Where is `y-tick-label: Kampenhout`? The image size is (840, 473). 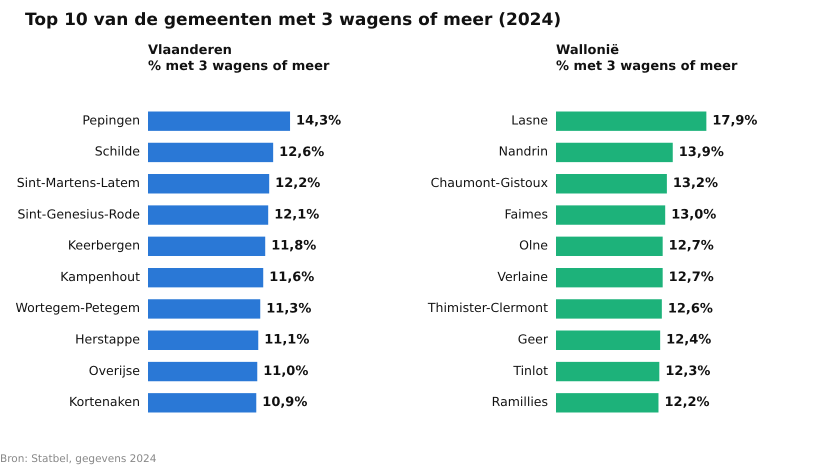
y-tick-label: Kampenhout is located at coordinates (100, 276).